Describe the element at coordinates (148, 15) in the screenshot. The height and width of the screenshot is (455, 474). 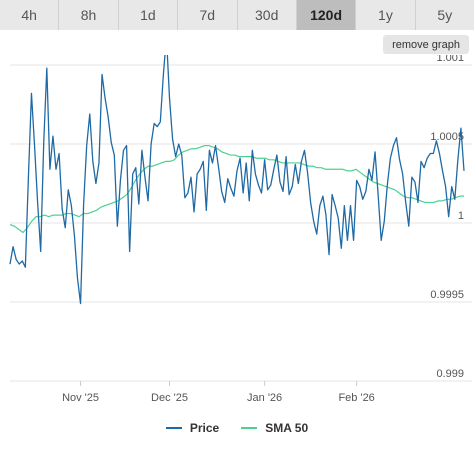
I see `tab-1d: 1d` at that location.